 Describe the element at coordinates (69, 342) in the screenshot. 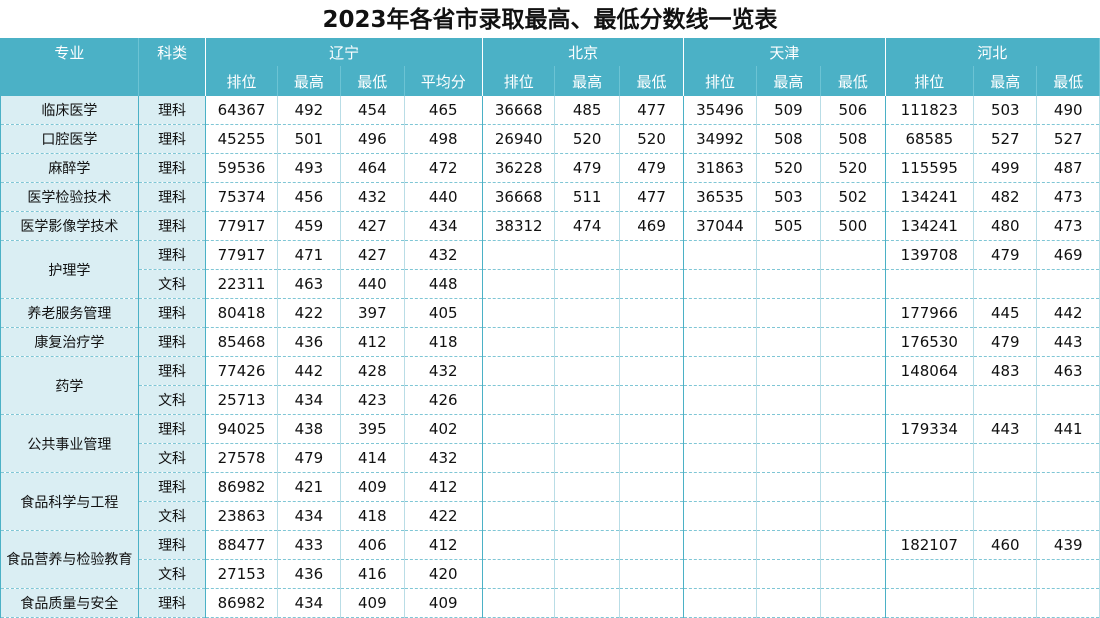

I see `major-cell: 康复治疗学` at that location.